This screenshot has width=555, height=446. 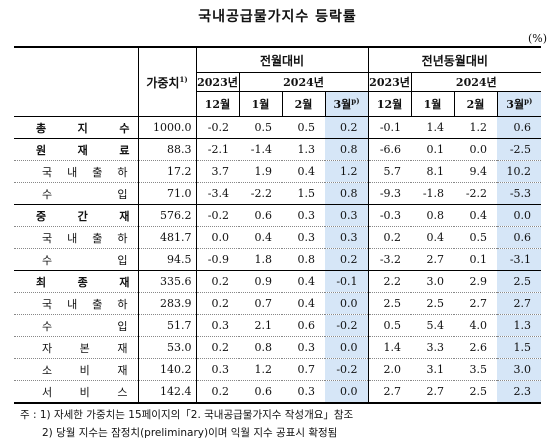 I want to click on table-row: 국 내 출 하 481.7 0.0 0.4 0.3 0.3 0.2 0.4 0.5 0.6, so click(x=278, y=237).